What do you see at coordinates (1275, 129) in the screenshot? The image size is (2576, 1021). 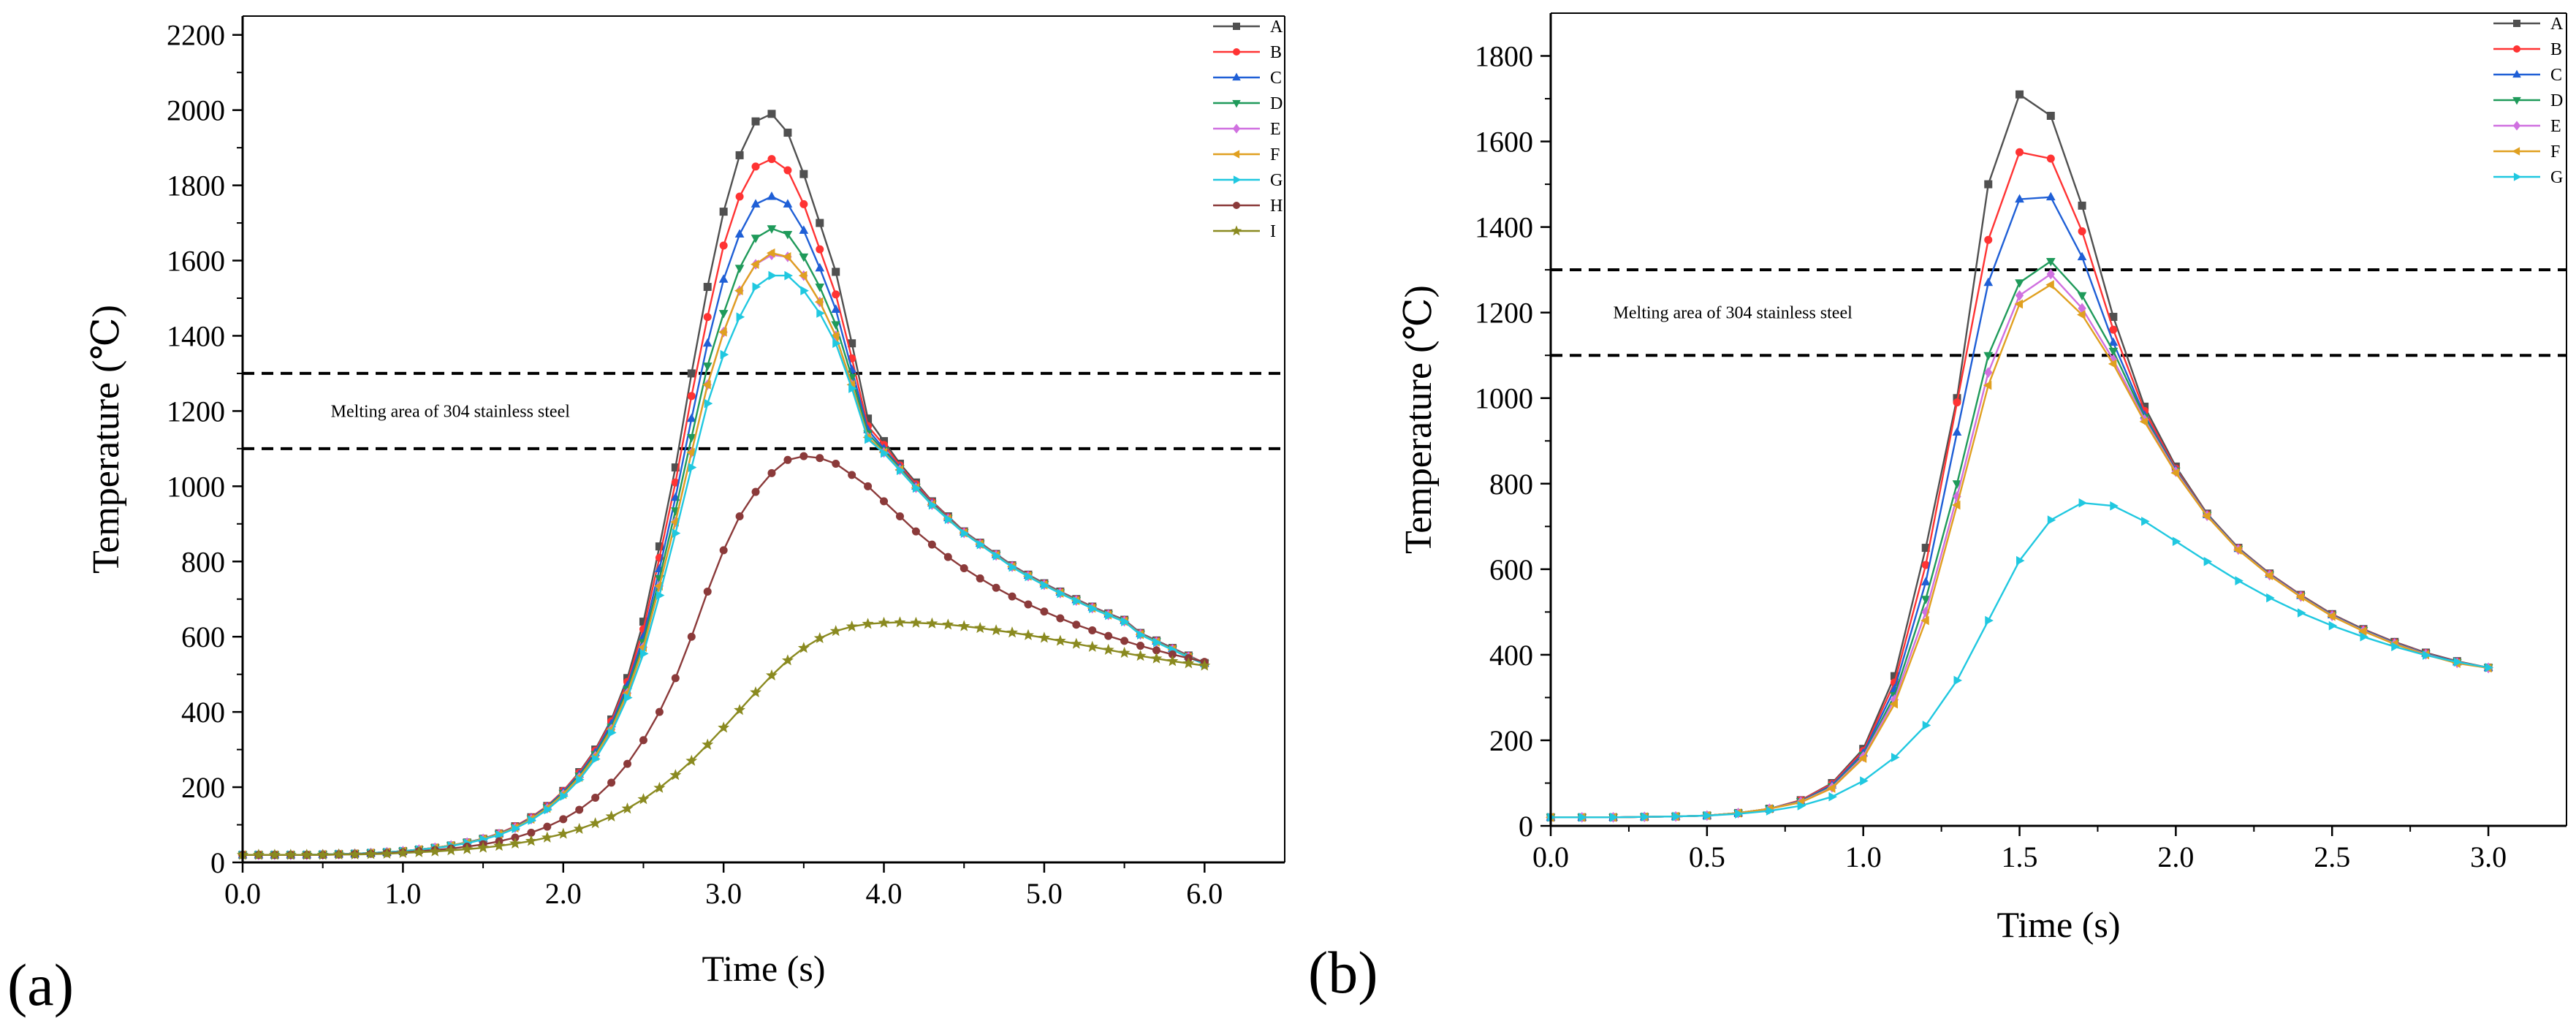 I see `chart-a-legend-label-E: E` at bounding box center [1275, 129].